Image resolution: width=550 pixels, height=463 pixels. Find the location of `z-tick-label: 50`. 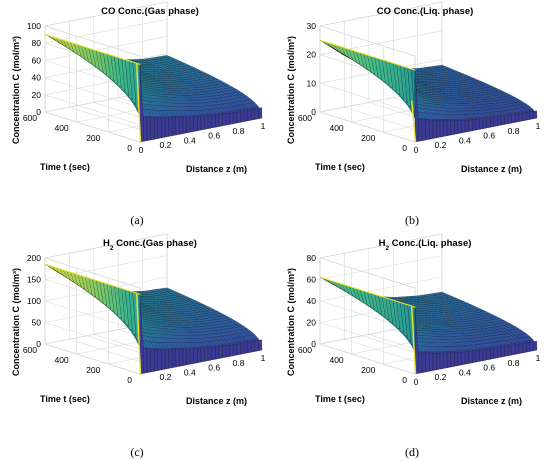

z-tick-label: 50 is located at coordinates (37, 323).